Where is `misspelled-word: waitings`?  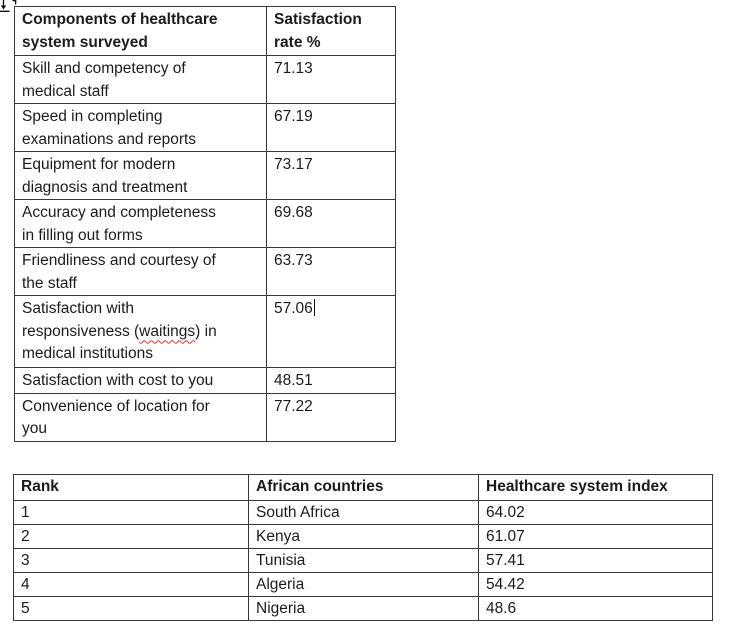
misspelled-word: waitings is located at coordinates (167, 331).